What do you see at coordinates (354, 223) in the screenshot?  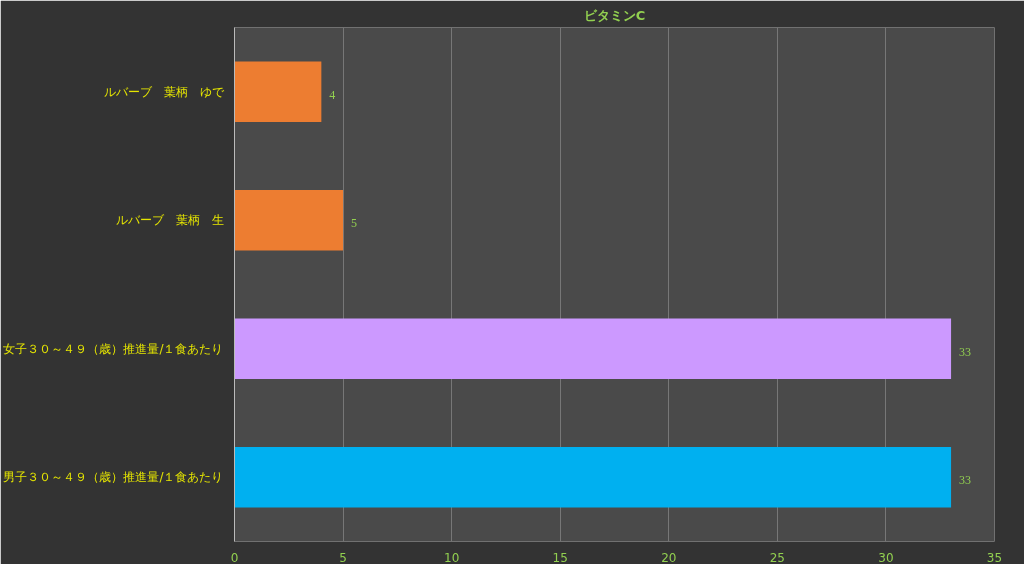 I see `data-label: 5` at bounding box center [354, 223].